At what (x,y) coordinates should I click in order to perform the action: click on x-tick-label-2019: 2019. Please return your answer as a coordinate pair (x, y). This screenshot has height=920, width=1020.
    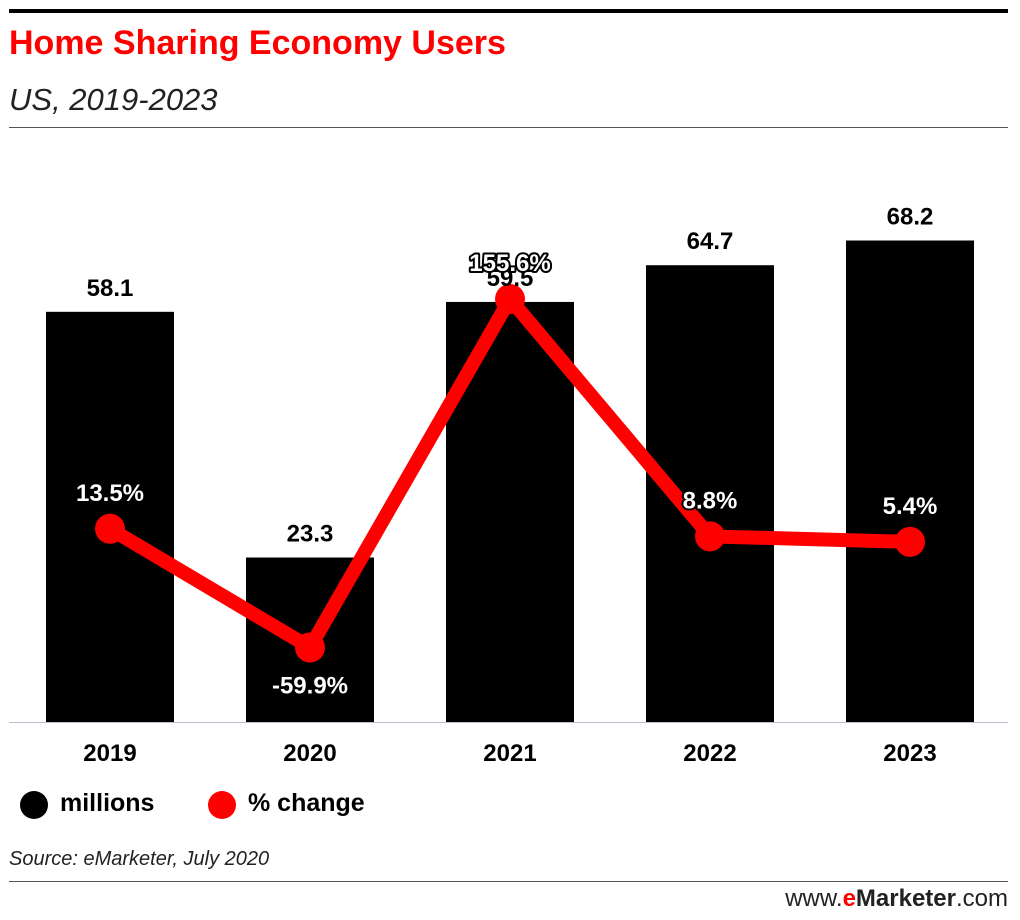
    Looking at the image, I should click on (109, 753).